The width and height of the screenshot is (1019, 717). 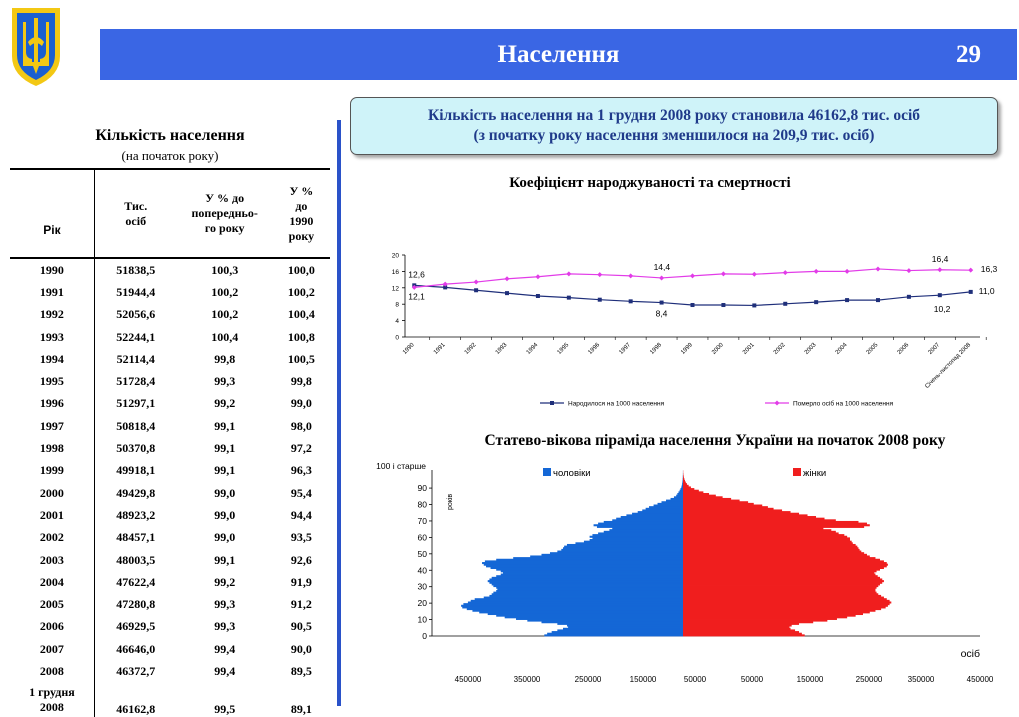 I want to click on x-tick-label: 50000, so click(x=752, y=679).